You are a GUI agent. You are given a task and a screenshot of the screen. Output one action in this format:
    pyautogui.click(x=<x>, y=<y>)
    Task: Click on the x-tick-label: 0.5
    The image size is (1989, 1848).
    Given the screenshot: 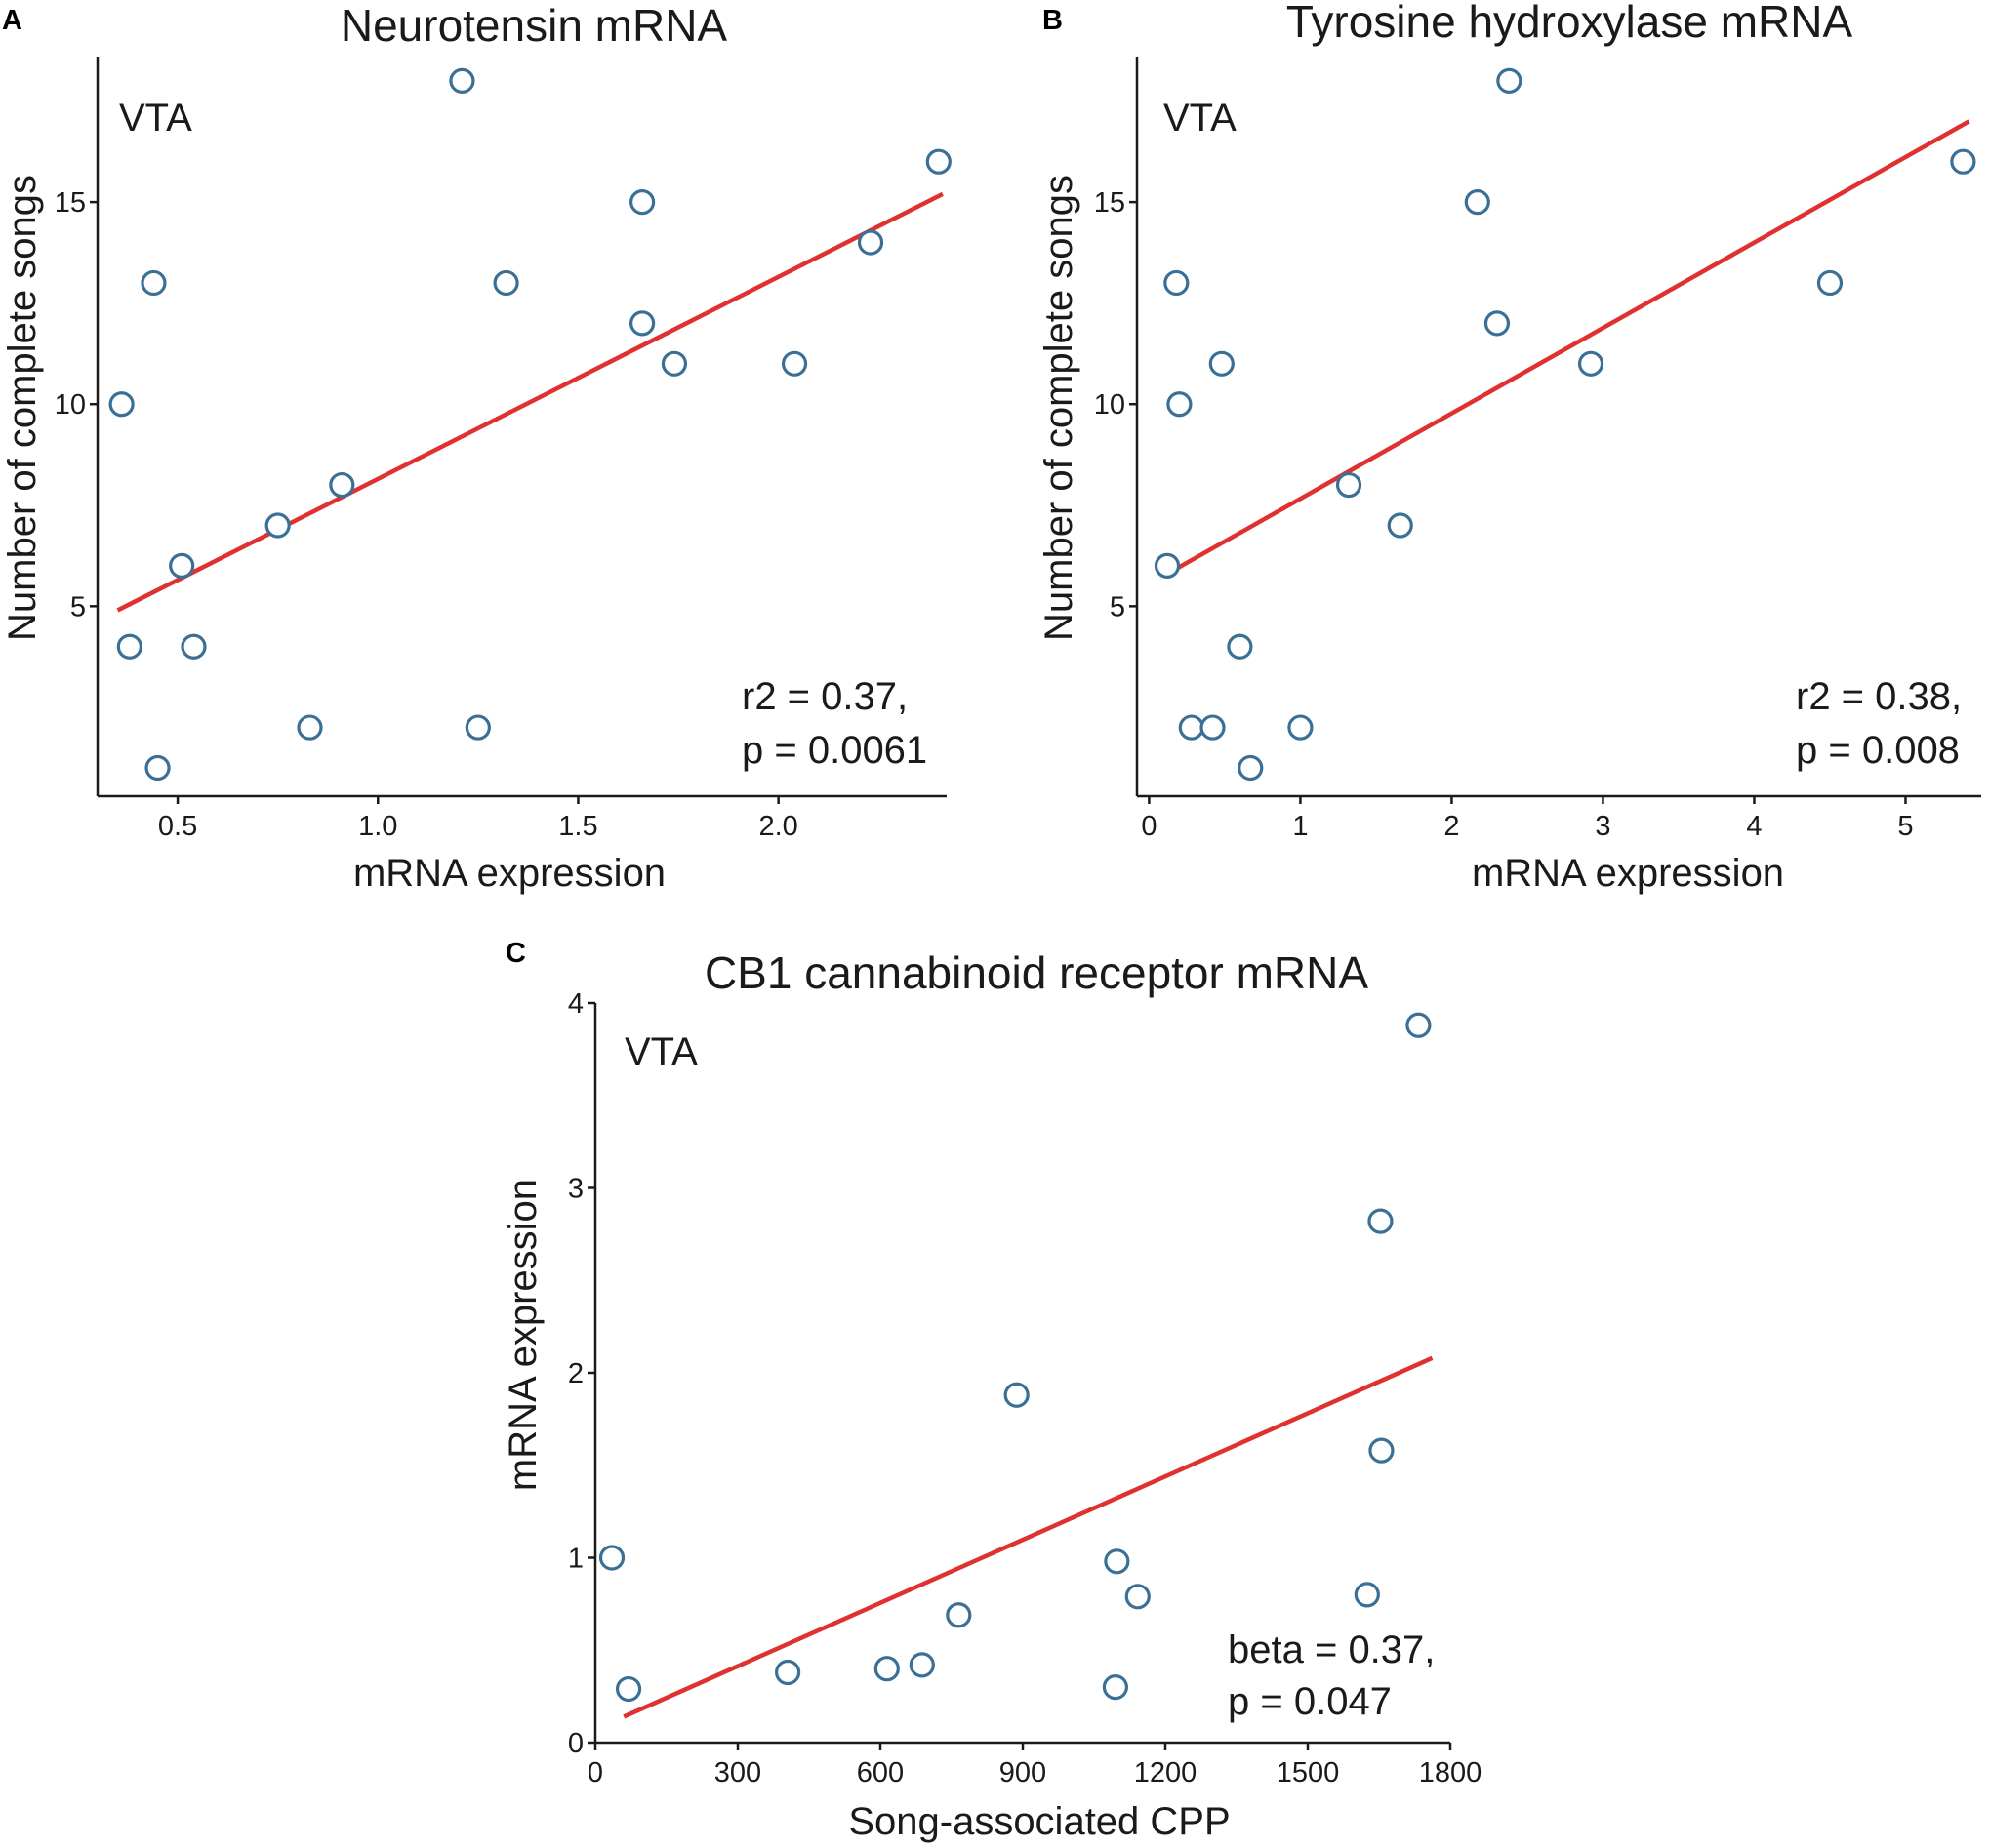 What is the action you would take?
    pyautogui.click(x=177, y=827)
    